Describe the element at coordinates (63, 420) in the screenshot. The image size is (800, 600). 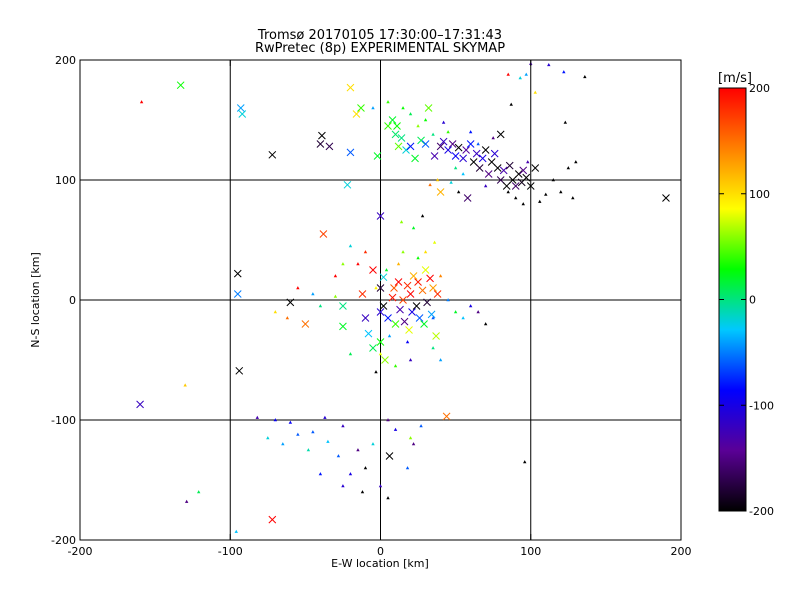
I see `y-tick-label: -100` at that location.